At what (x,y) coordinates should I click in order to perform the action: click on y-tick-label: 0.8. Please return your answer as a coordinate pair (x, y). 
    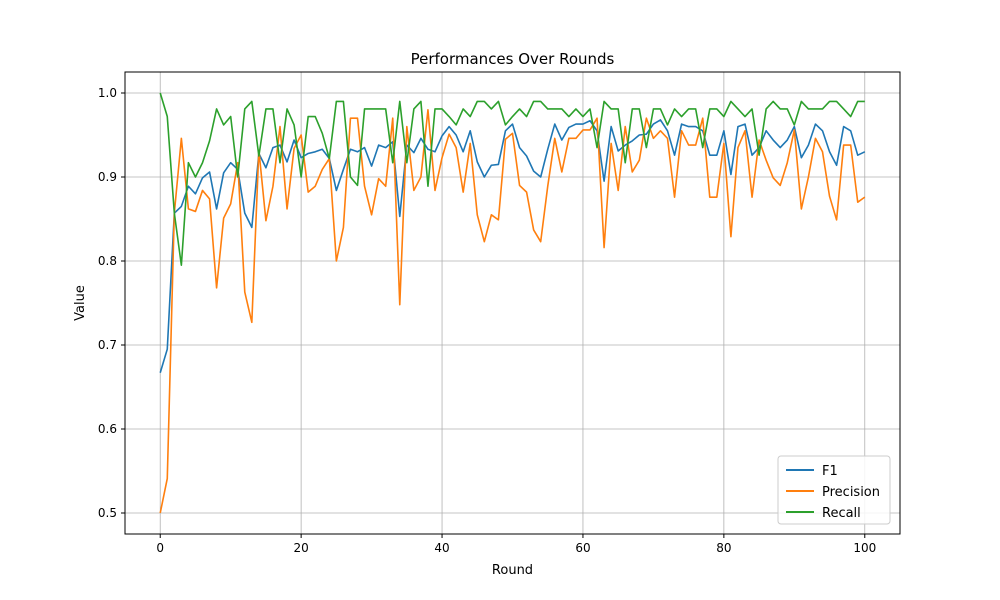
    Looking at the image, I should click on (107, 261).